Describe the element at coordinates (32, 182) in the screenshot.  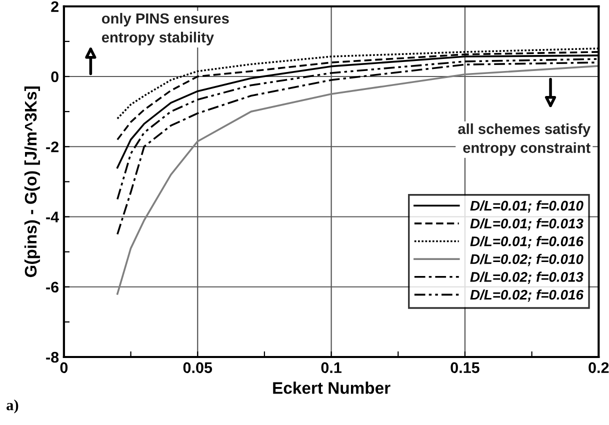
I see `y-axis-title: G(pins) - G(o) [J/m^3Ks]` at that location.